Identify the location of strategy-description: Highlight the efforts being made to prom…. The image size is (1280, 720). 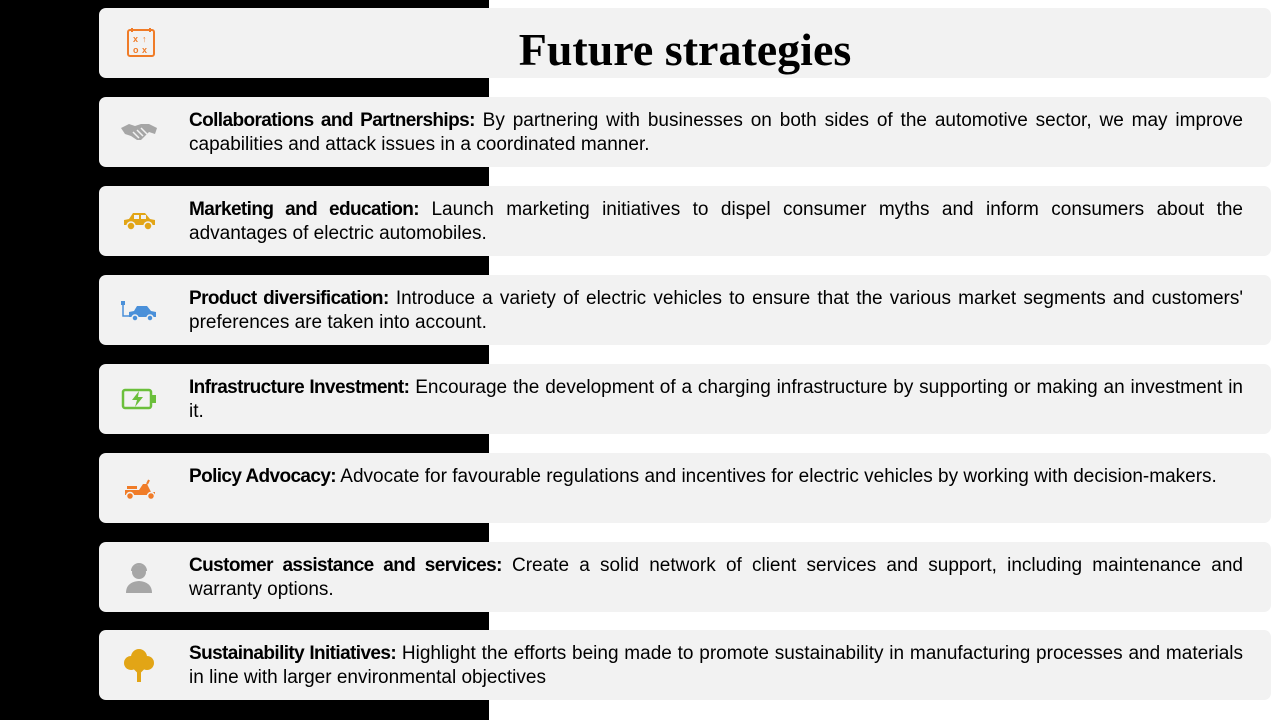
(716, 665).